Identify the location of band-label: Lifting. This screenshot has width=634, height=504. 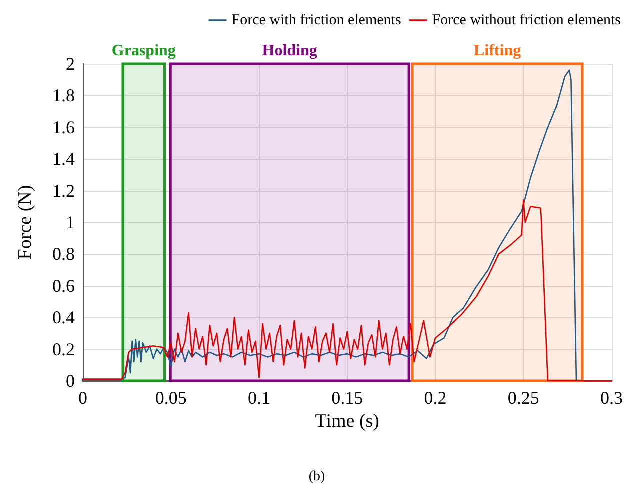
(498, 51).